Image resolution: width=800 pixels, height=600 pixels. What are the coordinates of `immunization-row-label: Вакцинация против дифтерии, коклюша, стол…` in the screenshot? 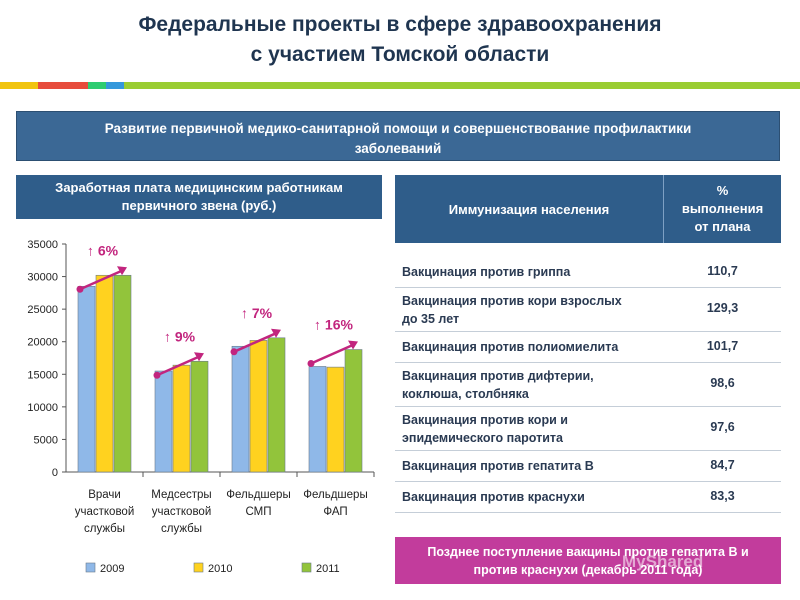 It's located at (529, 385).